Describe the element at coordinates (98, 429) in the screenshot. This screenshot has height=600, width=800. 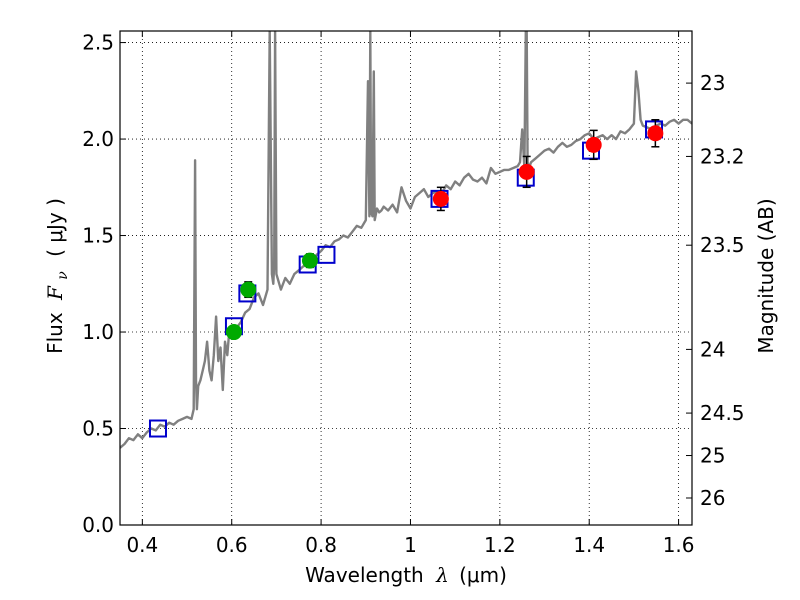
I see `y-tick-label: 0.5` at that location.